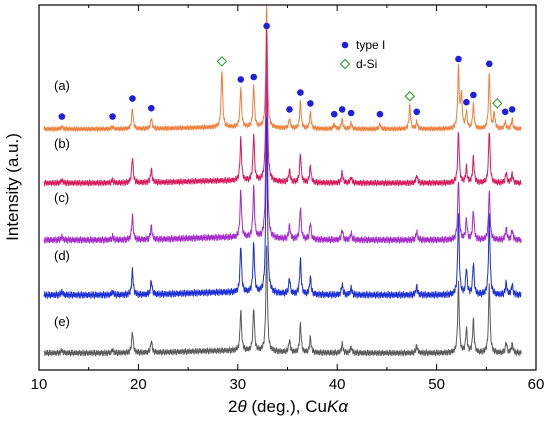  I want to click on series-label-e: (e), so click(62, 321).